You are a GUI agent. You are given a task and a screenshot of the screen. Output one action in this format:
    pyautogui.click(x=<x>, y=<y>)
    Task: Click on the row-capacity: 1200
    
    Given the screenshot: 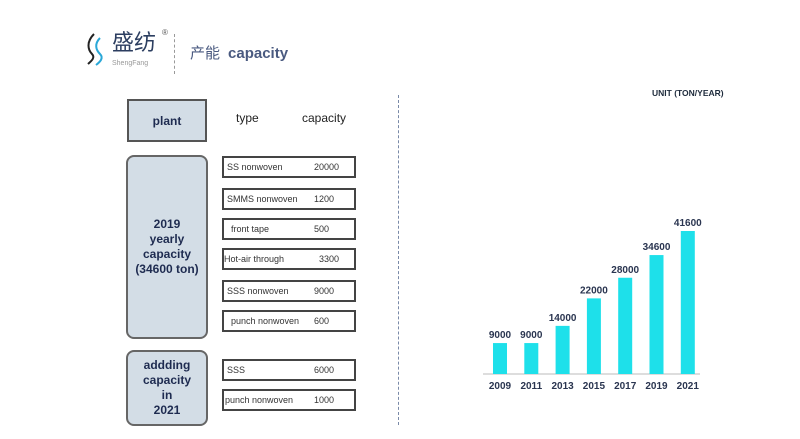 What is the action you would take?
    pyautogui.click(x=324, y=199)
    